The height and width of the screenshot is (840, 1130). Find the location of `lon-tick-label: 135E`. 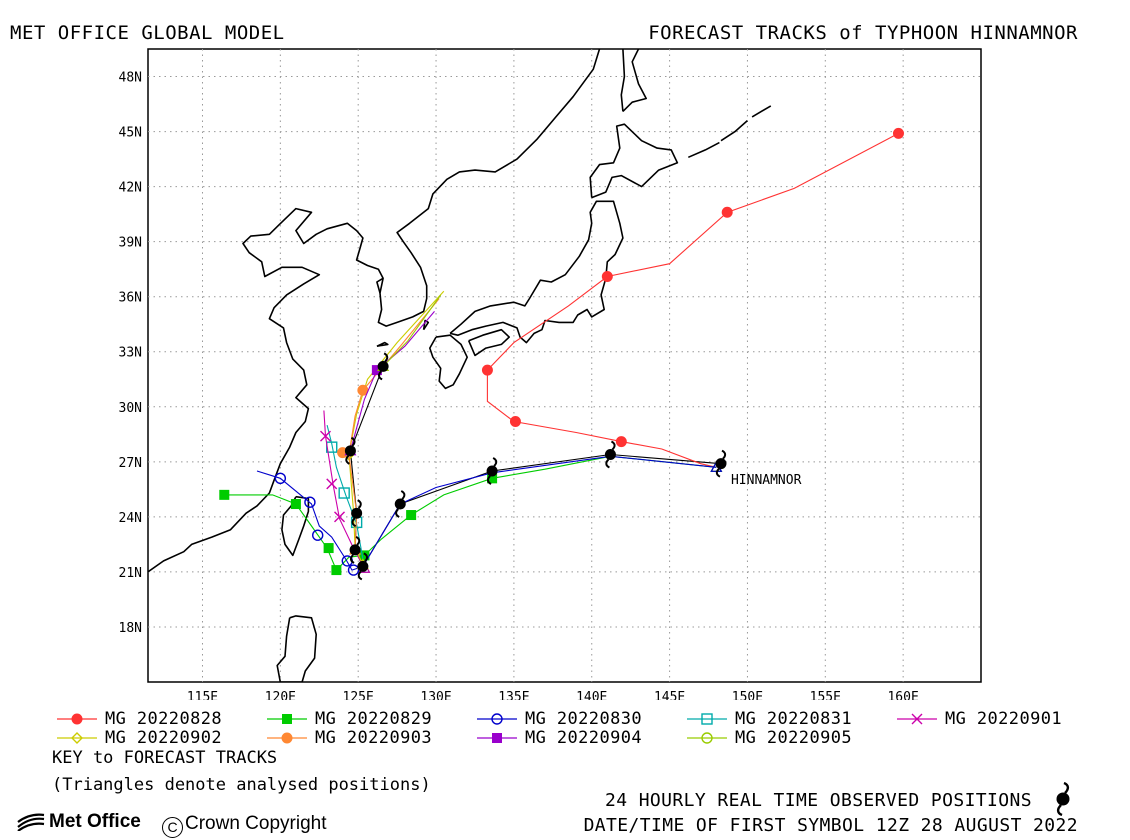

lon-tick-label: 135E is located at coordinates (513, 695).